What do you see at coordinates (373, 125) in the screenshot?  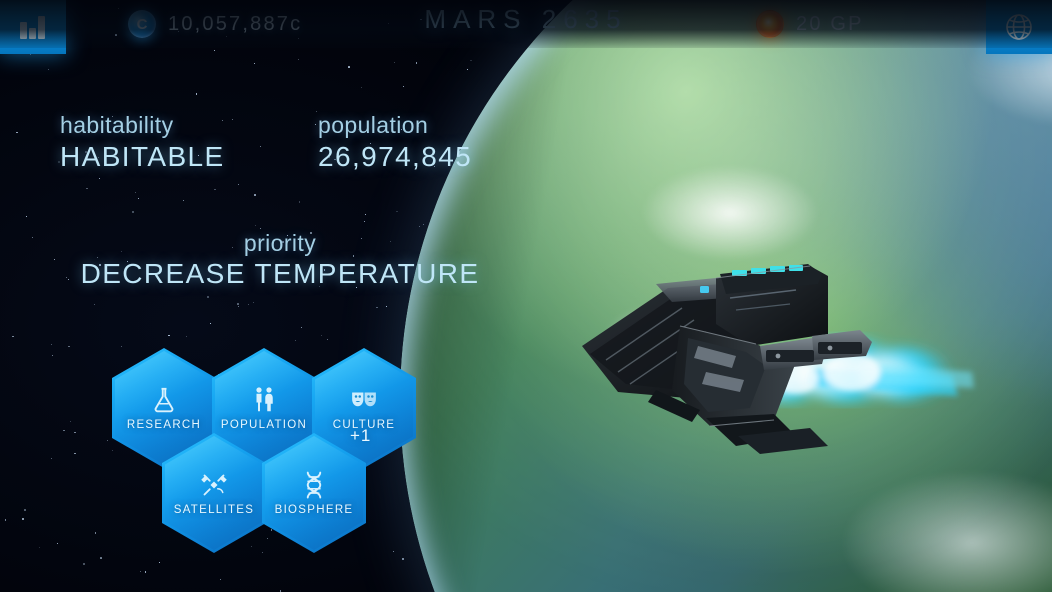 I see `population-label: population` at bounding box center [373, 125].